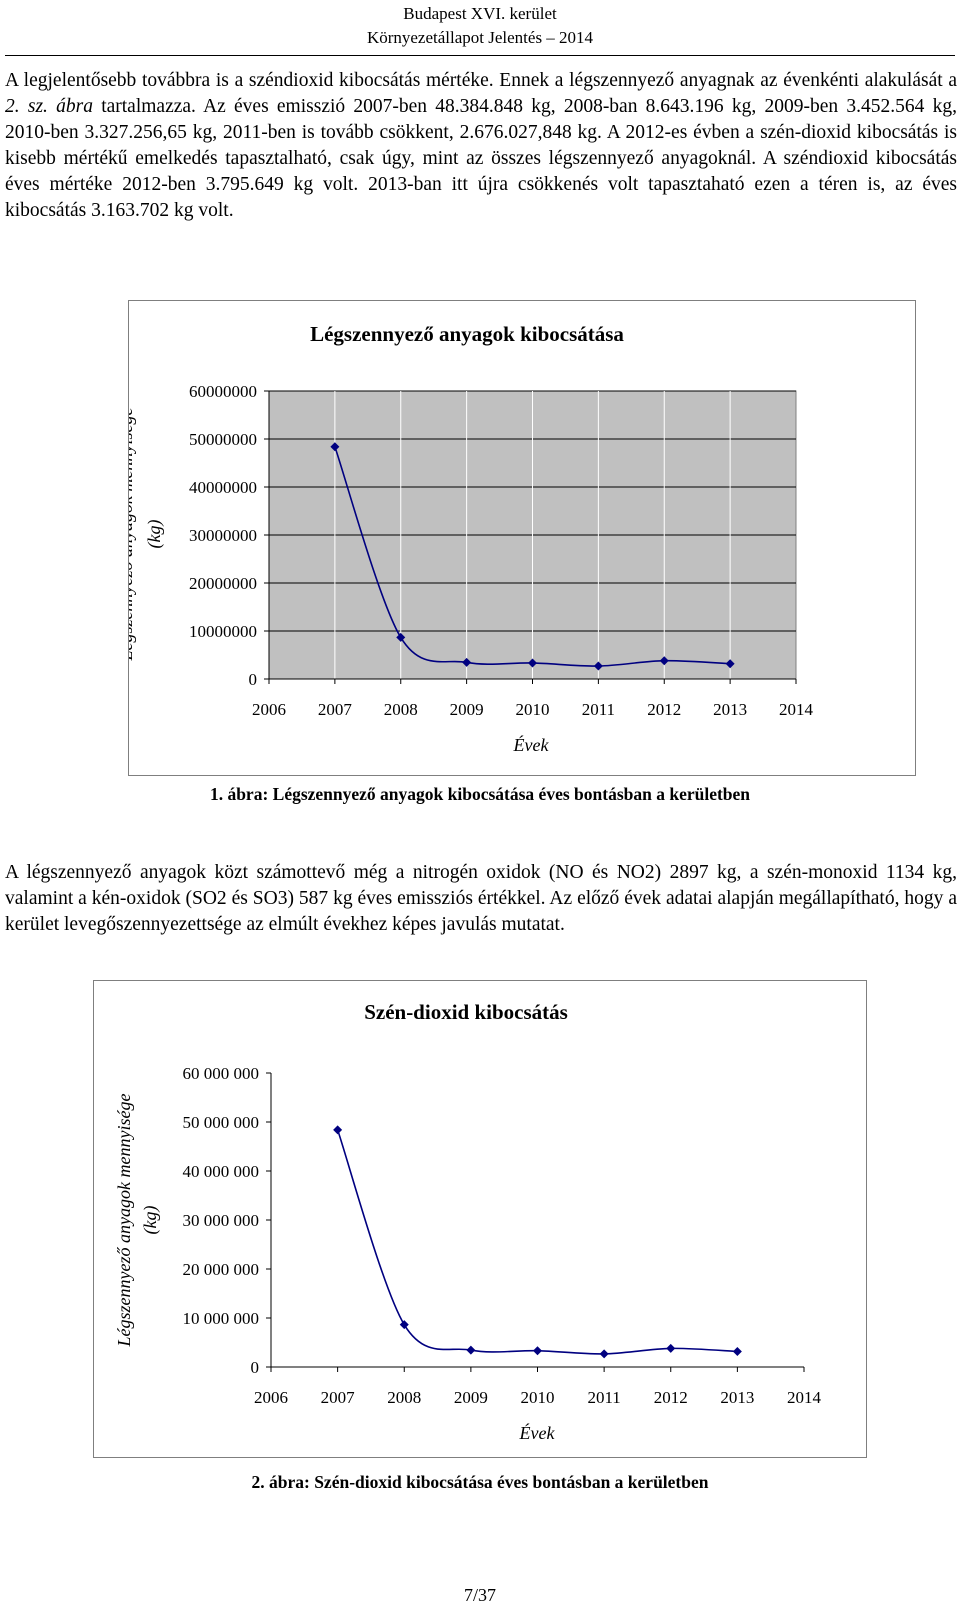  What do you see at coordinates (223, 391) in the screenshot?
I see `y-tick-label: 60000000` at bounding box center [223, 391].